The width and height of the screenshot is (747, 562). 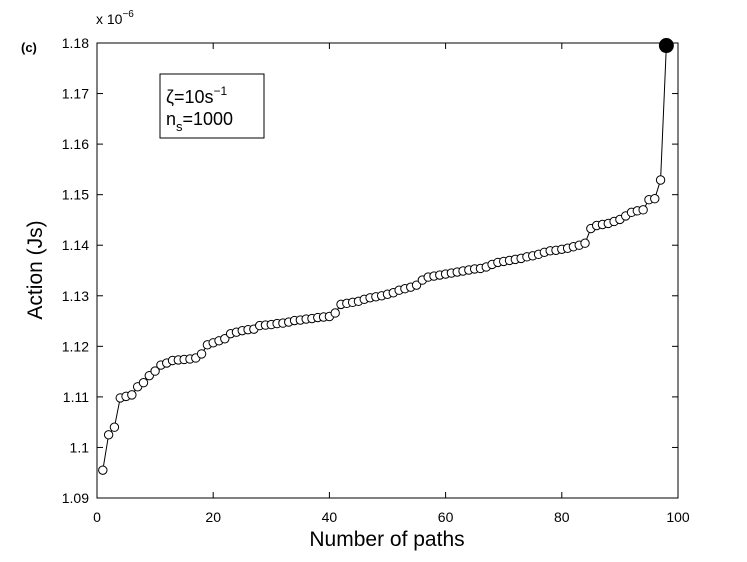 What do you see at coordinates (75, 296) in the screenshot?
I see `y-tick-label: 1.13` at bounding box center [75, 296].